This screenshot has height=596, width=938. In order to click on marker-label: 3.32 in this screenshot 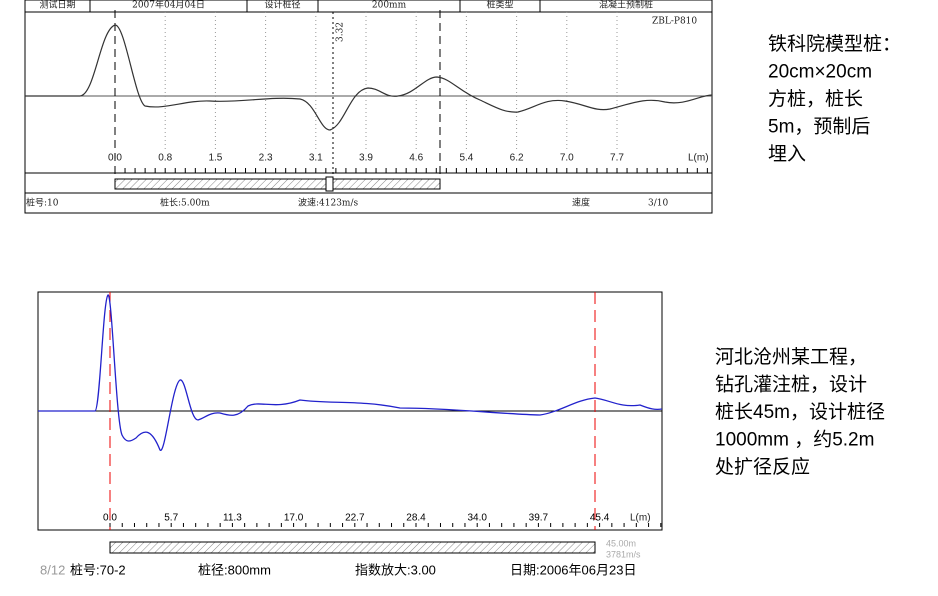, I will do `click(341, 32)`.